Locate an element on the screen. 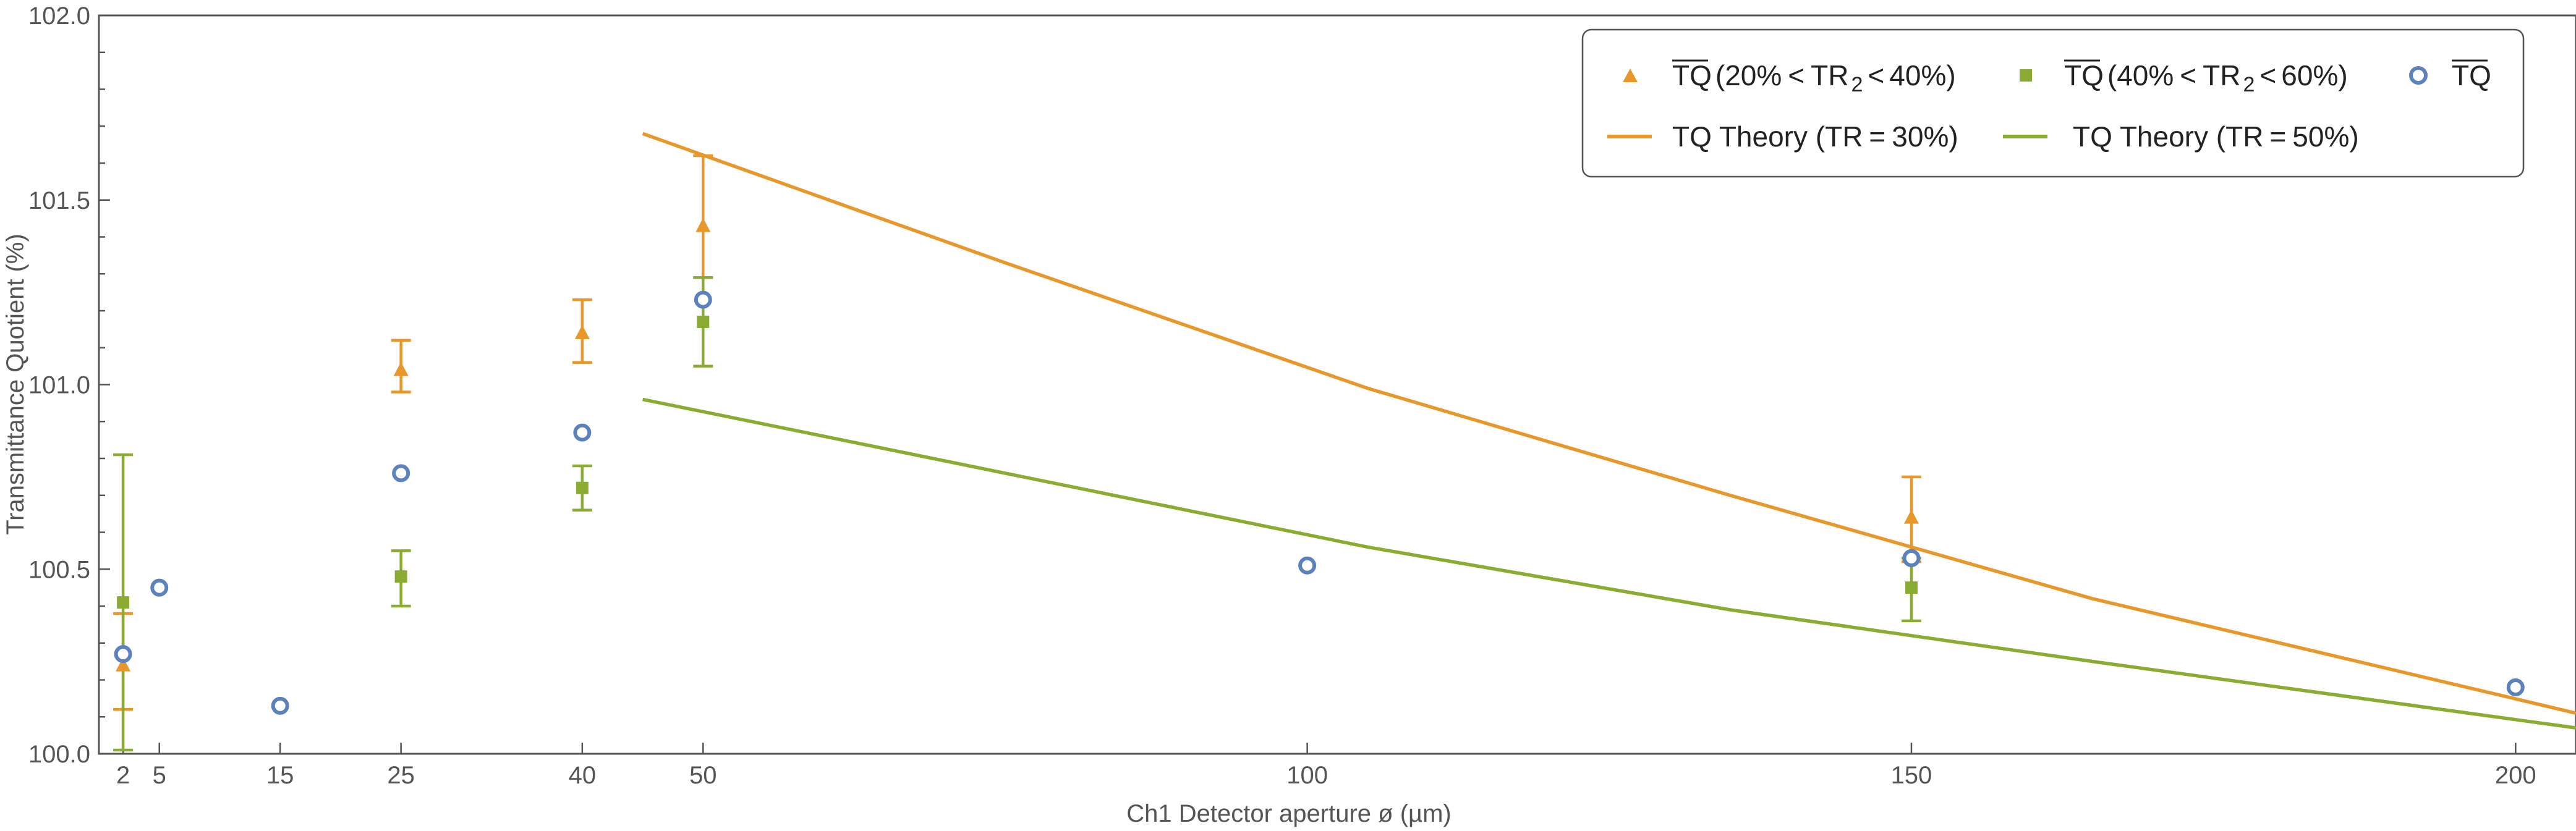 The height and width of the screenshot is (831, 2576). legend-entry-tq-20-40: TQ (20% < TR 2 <40%) is located at coordinates (1814, 77).